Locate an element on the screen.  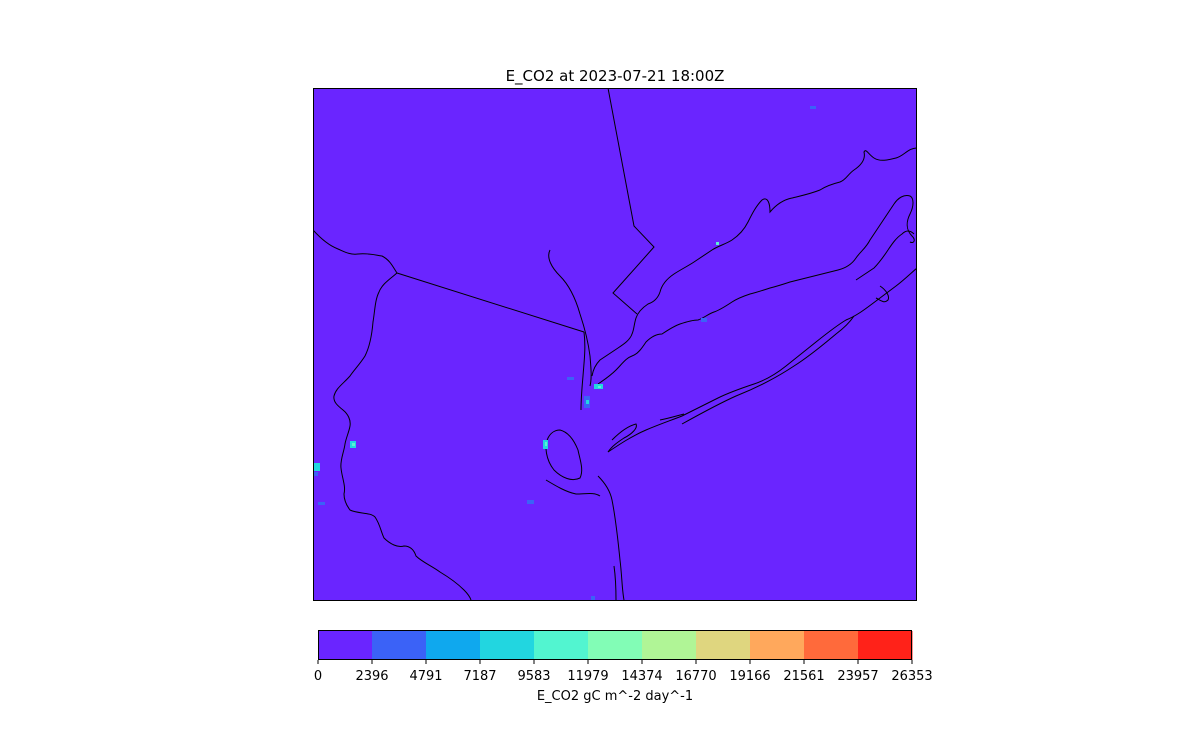
colorbar-tick-label: 26353 is located at coordinates (911, 676).